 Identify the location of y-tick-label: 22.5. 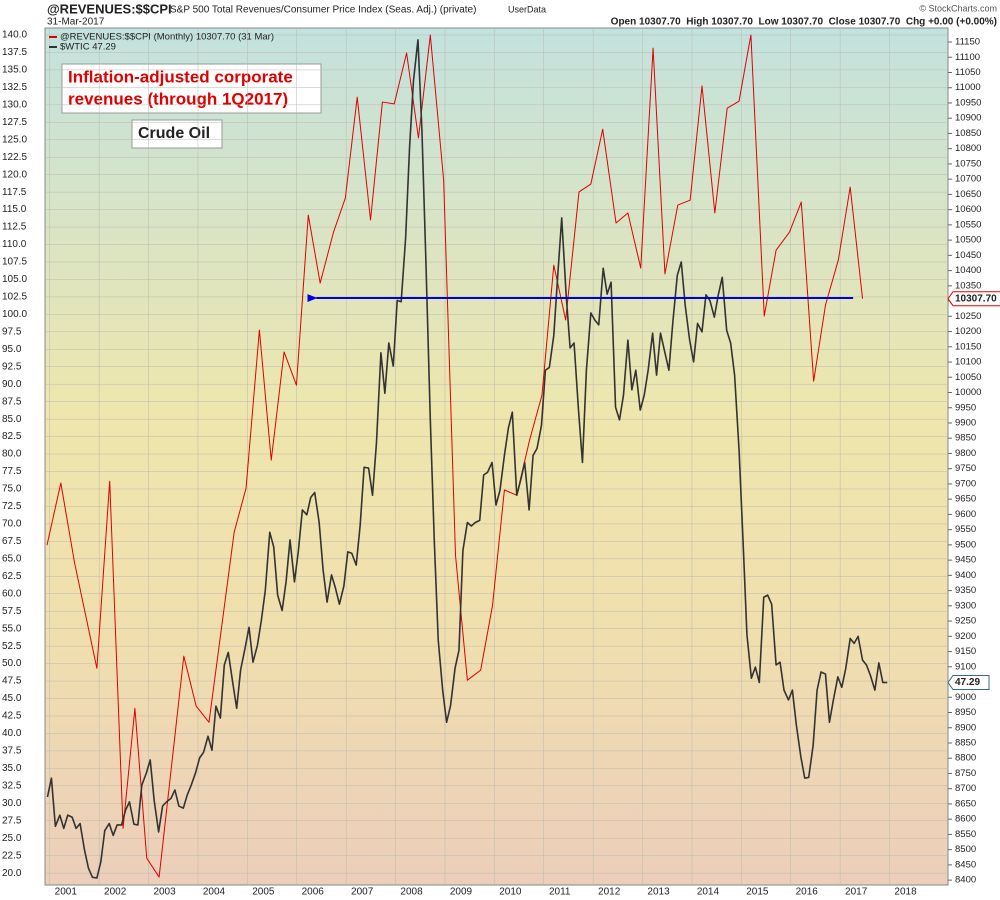
(12, 855).